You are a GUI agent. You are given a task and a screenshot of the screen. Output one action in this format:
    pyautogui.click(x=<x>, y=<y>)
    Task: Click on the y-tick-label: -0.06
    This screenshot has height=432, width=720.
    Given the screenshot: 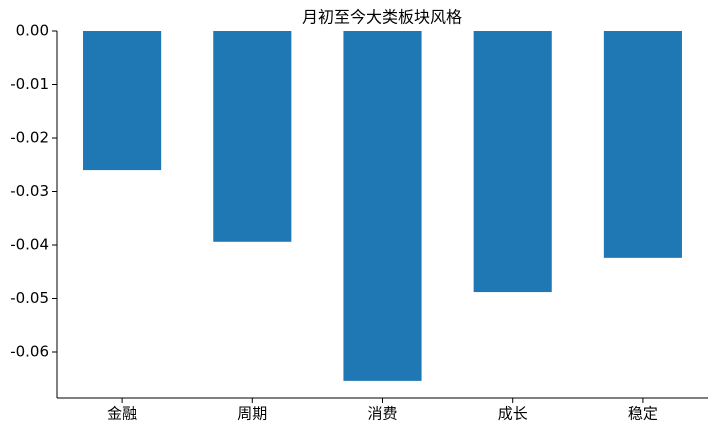 What is the action you would take?
    pyautogui.click(x=29, y=351)
    